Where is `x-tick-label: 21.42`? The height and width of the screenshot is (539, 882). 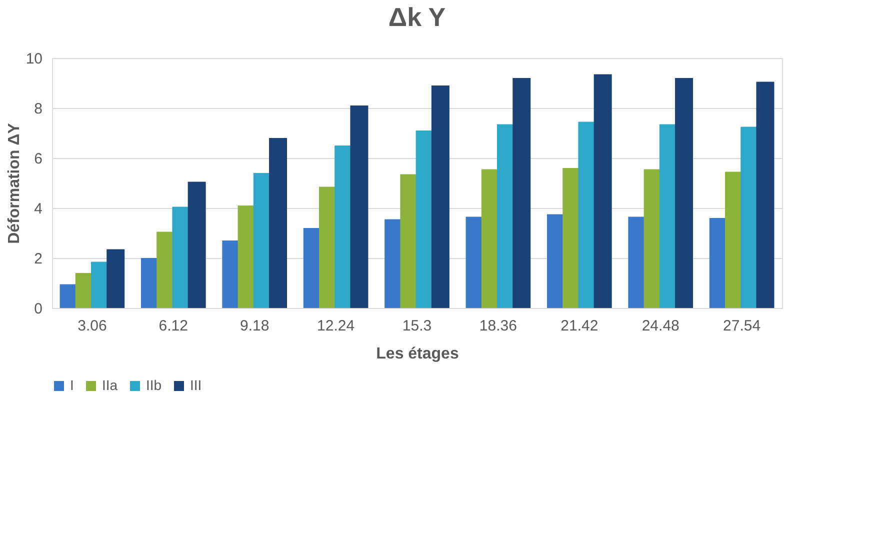
x-tick-label: 21.42 is located at coordinates (579, 326).